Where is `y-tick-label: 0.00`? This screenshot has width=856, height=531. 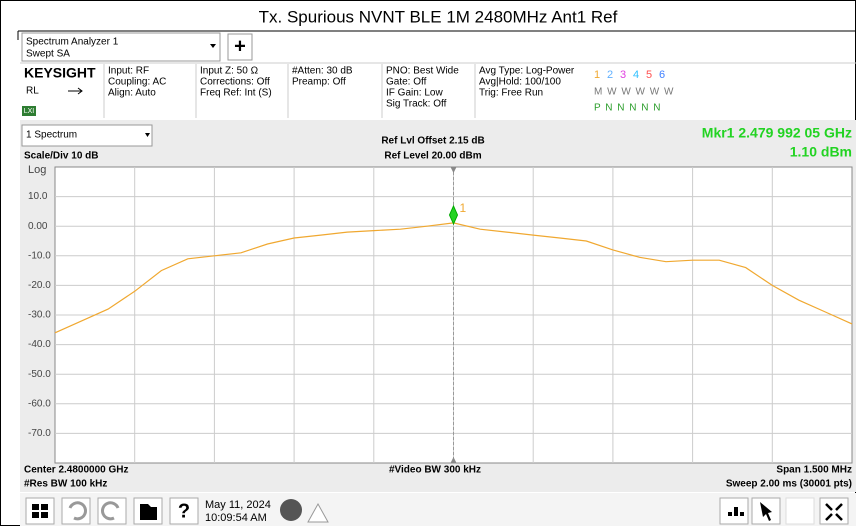
y-tick-label: 0.00 is located at coordinates (38, 226).